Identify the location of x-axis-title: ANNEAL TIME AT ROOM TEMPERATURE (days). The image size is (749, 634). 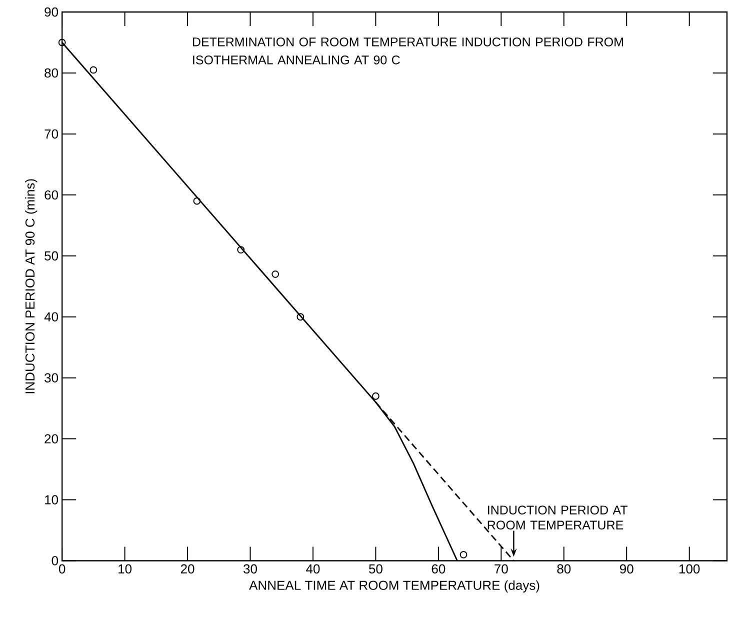
(394, 586).